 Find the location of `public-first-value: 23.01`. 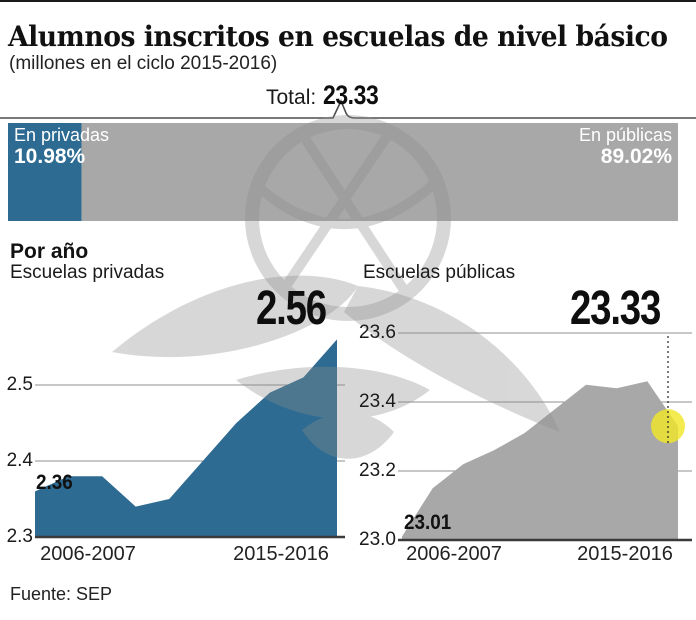

public-first-value: 23.01 is located at coordinates (428, 522).